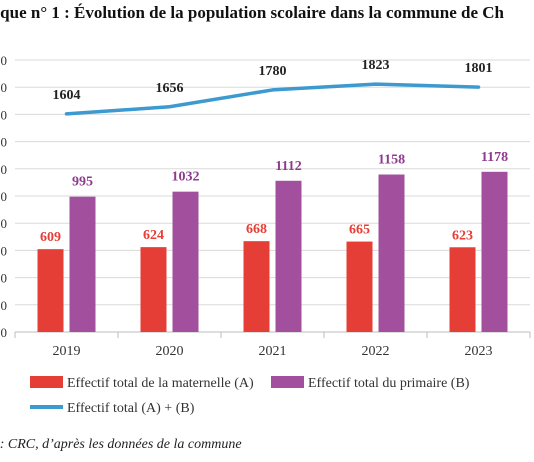 The height and width of the screenshot is (462, 534). What do you see at coordinates (479, 351) in the screenshot?
I see `x-category-label: 2023` at bounding box center [479, 351].